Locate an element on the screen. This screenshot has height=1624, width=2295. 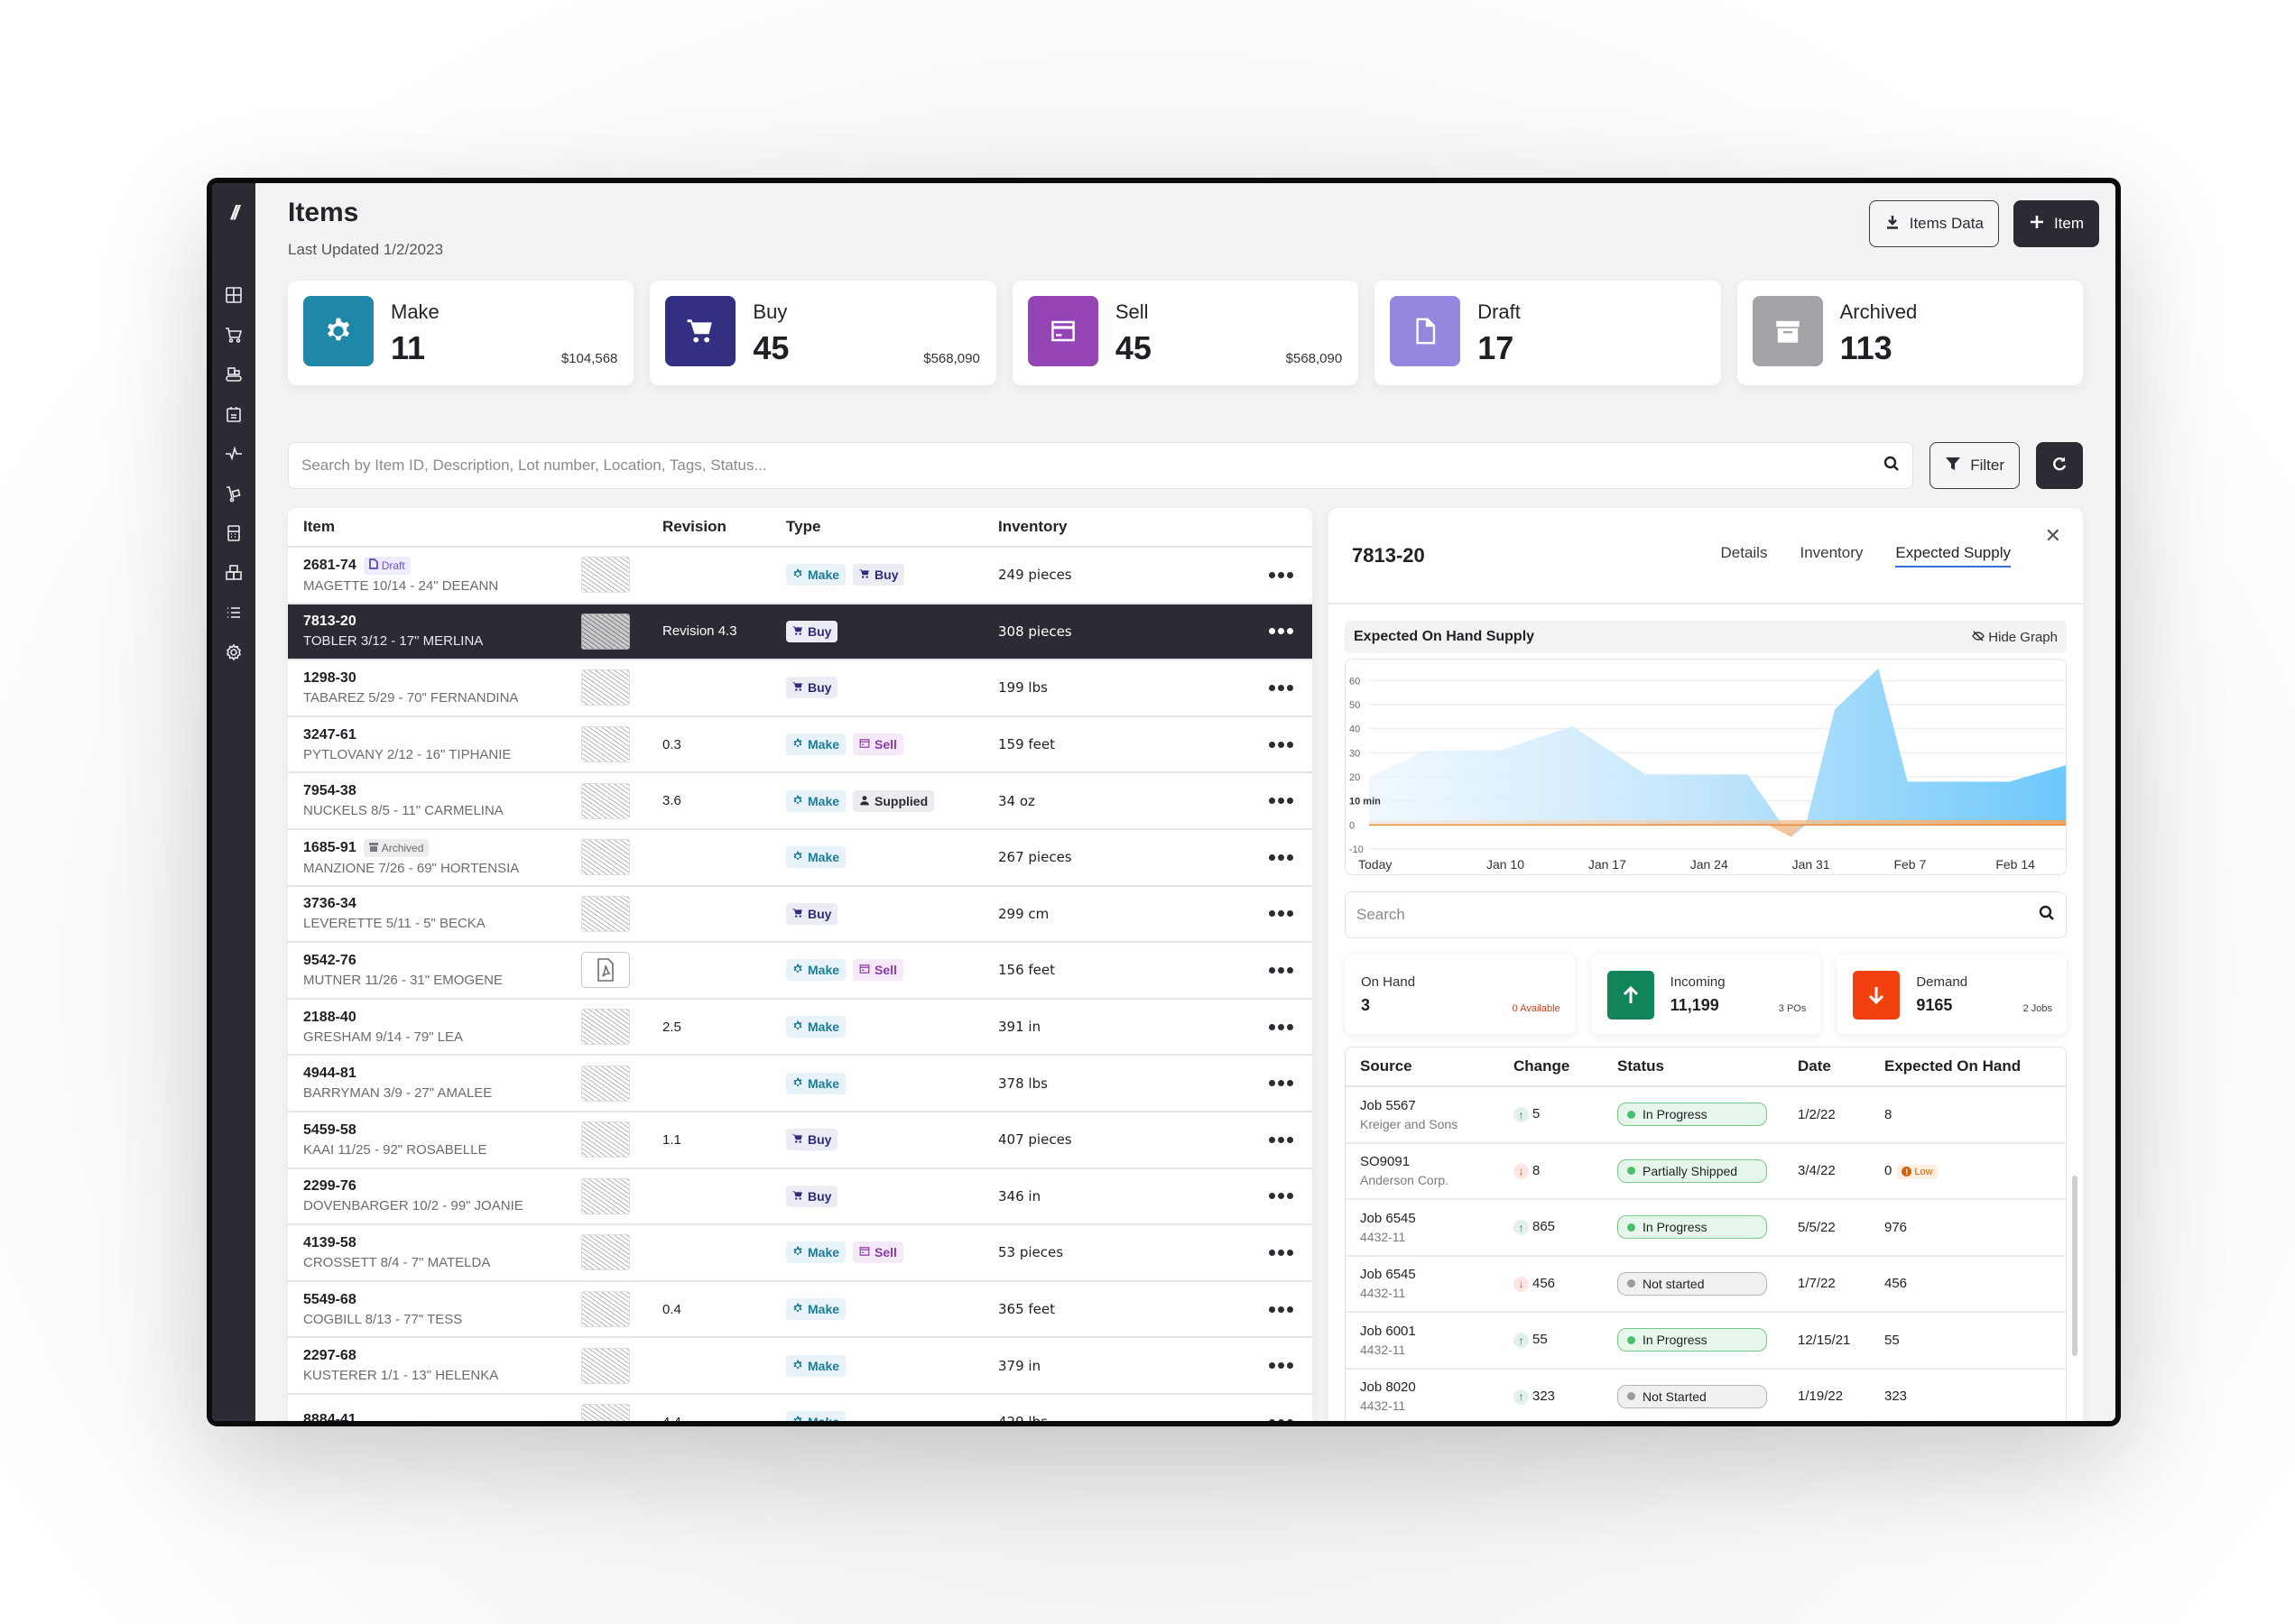
detail-scrollbar is located at coordinates (2075, 1266).